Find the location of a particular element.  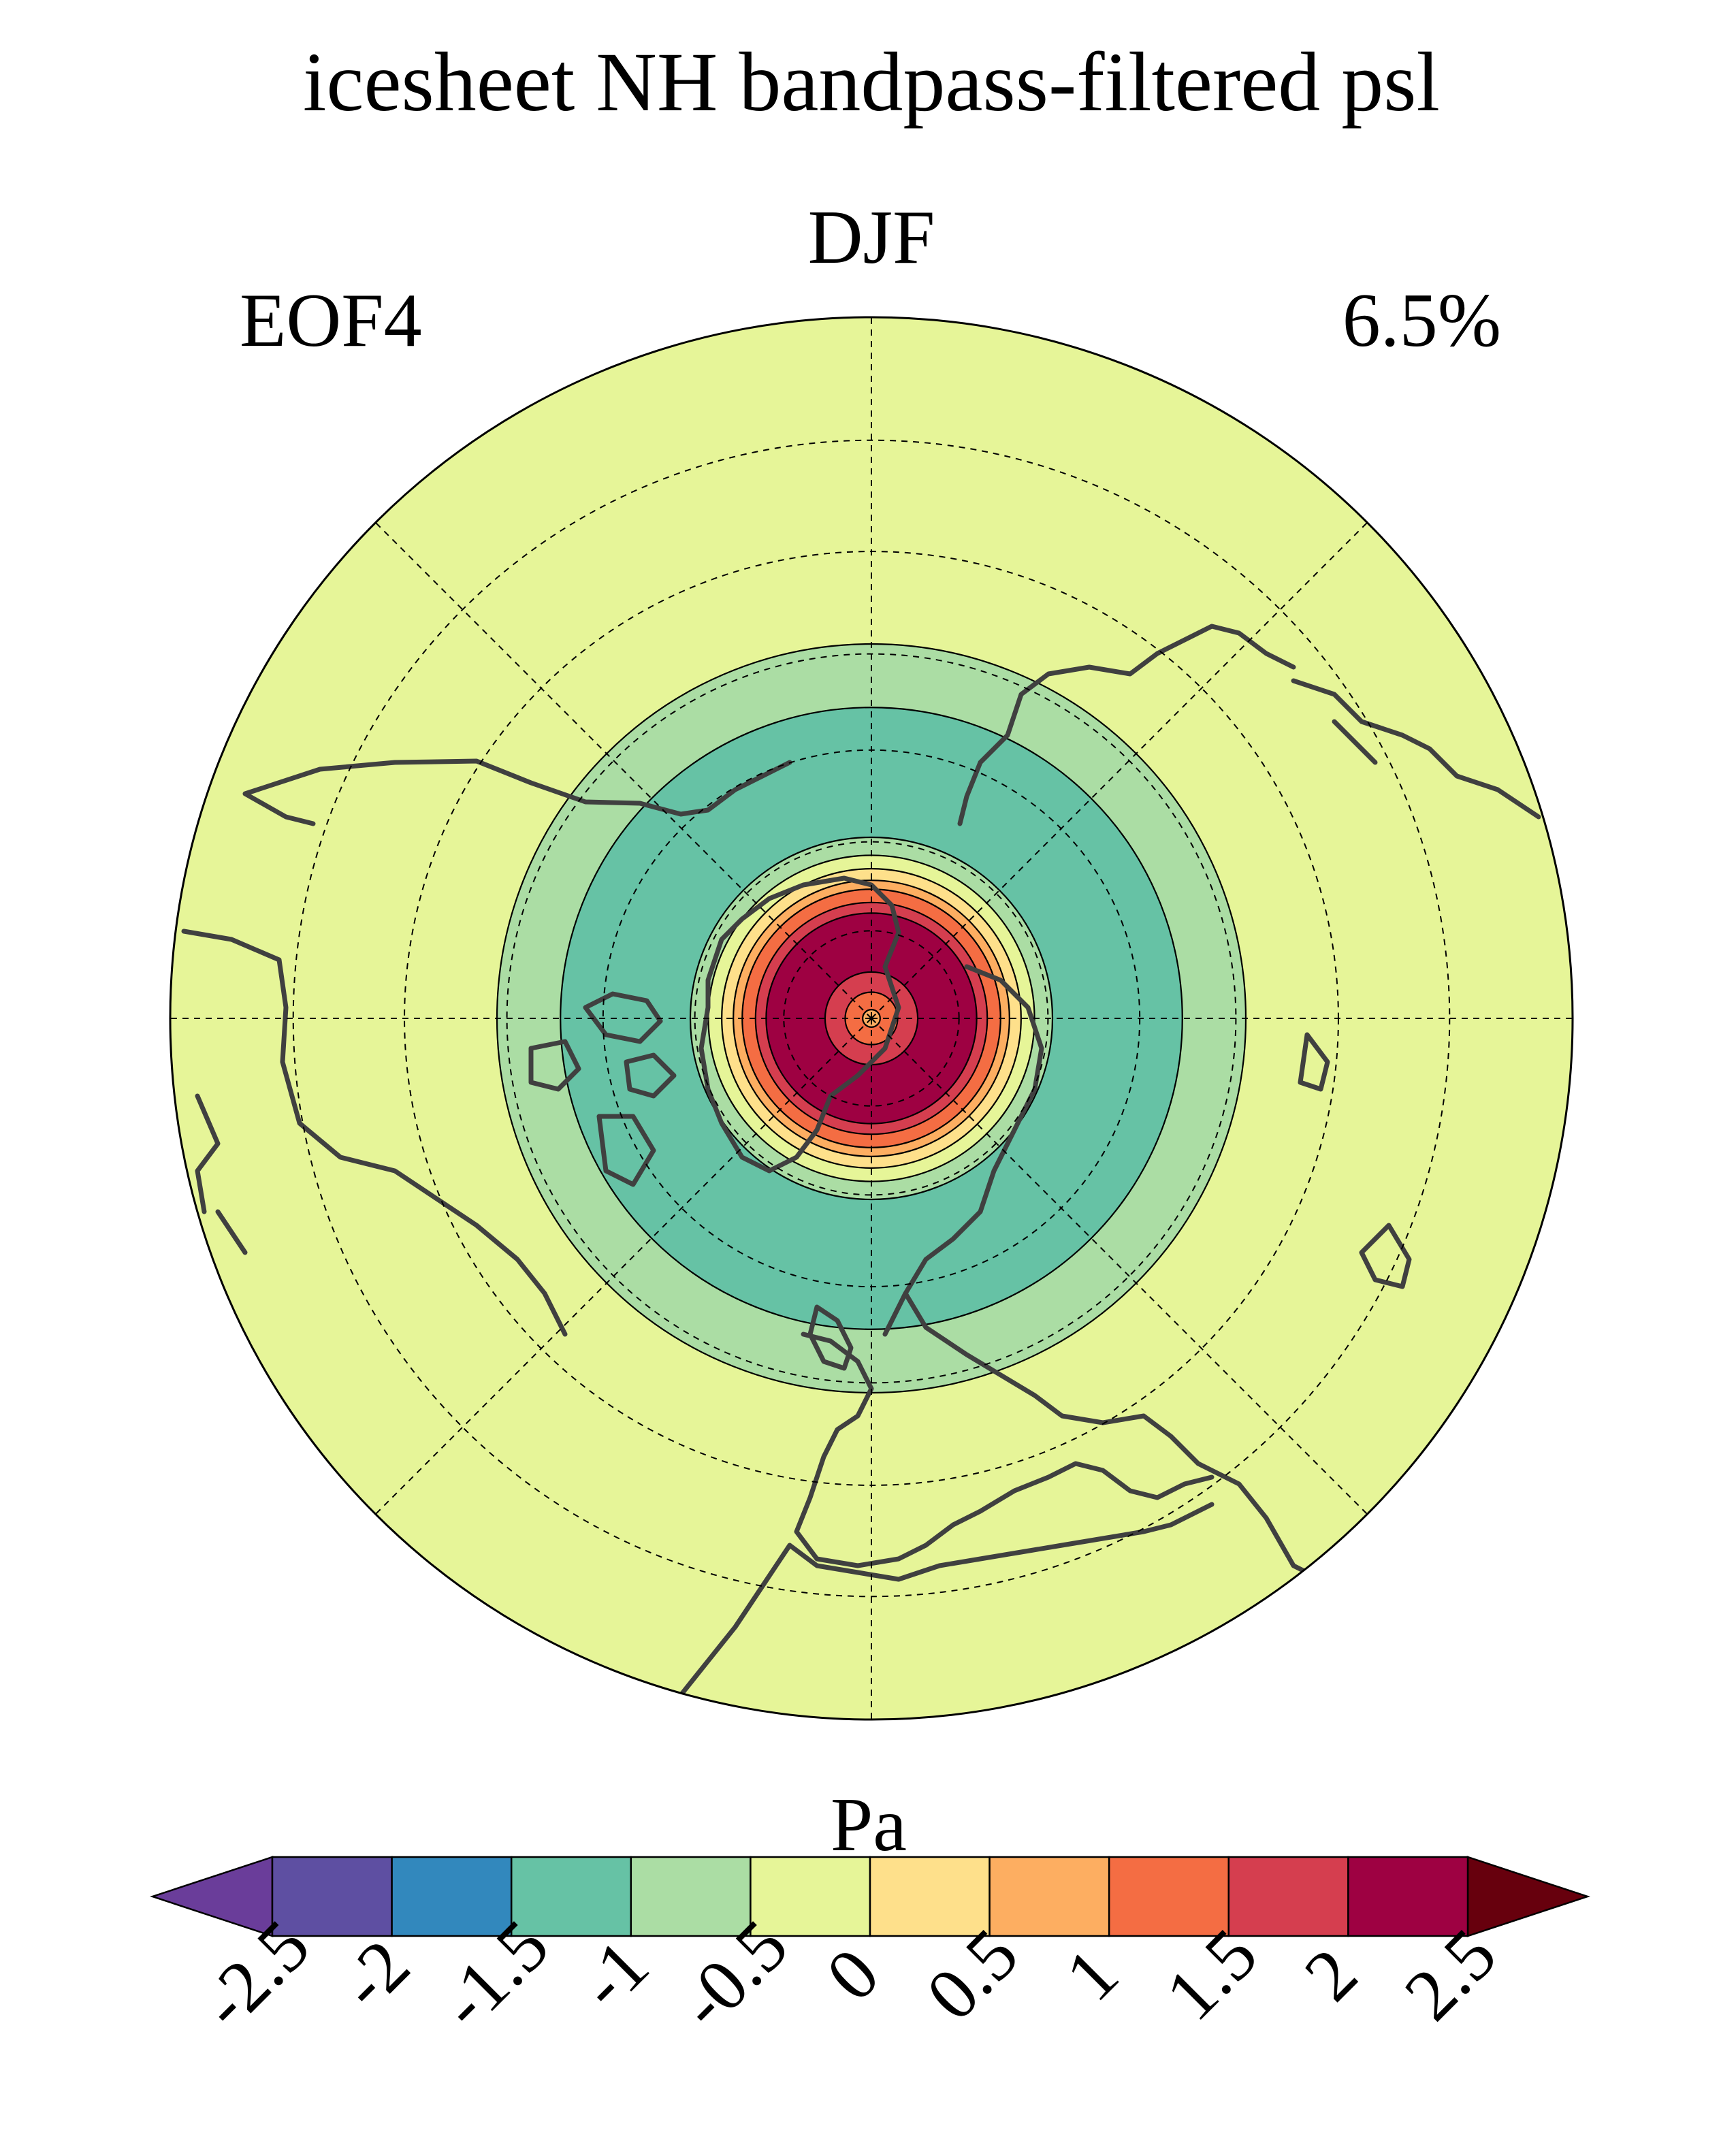

colorbar-tick-label: -1 is located at coordinates (614, 1974).